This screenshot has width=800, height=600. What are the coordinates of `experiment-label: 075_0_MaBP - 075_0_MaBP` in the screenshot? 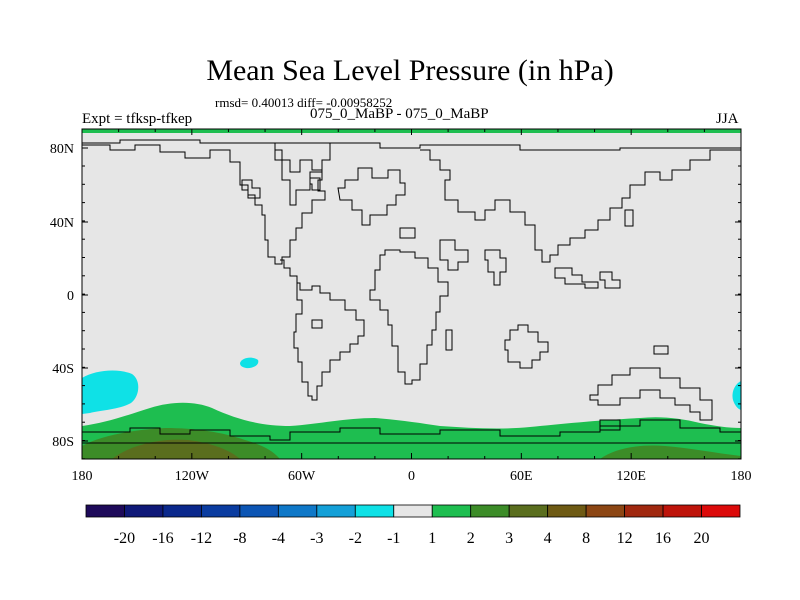 It's located at (399, 114).